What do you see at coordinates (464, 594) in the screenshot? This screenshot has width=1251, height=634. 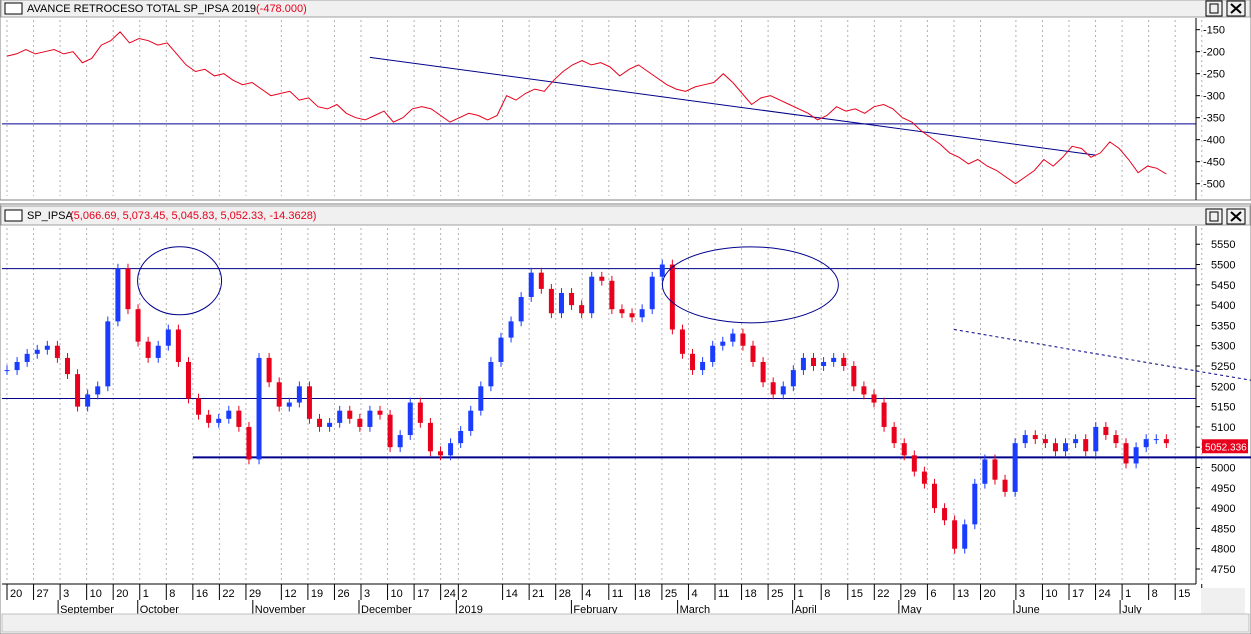 I see `x-tick-label: 2` at bounding box center [464, 594].